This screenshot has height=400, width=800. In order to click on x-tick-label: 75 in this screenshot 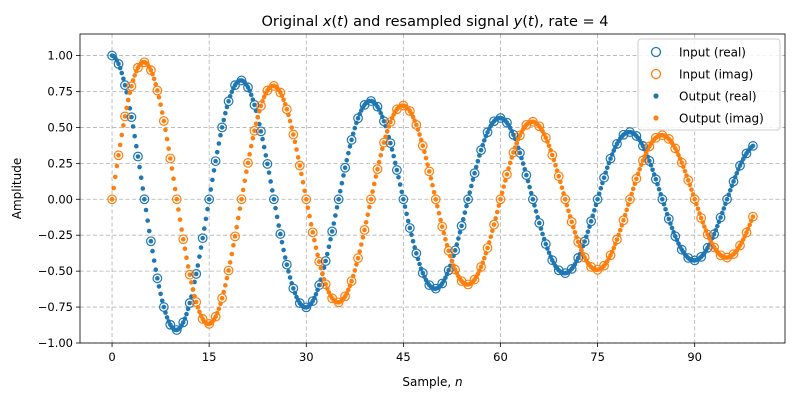, I will do `click(597, 357)`.